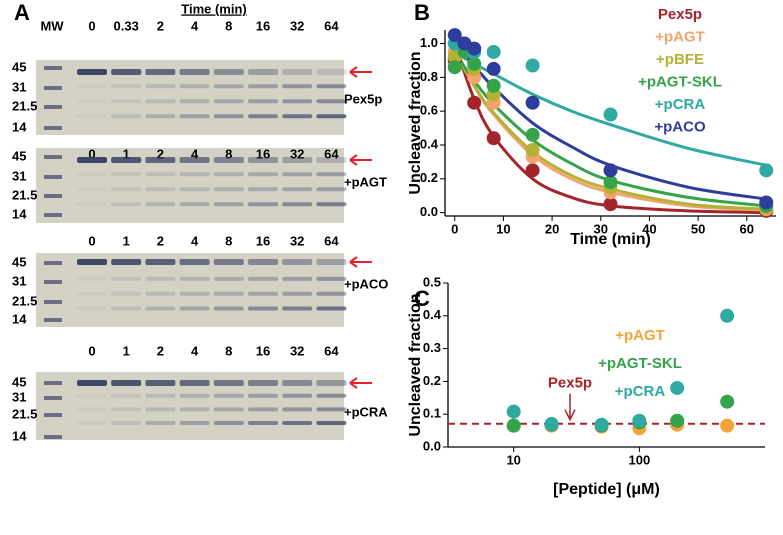  What do you see at coordinates (19, 318) in the screenshot?
I see `mw-label: 14` at bounding box center [19, 318].